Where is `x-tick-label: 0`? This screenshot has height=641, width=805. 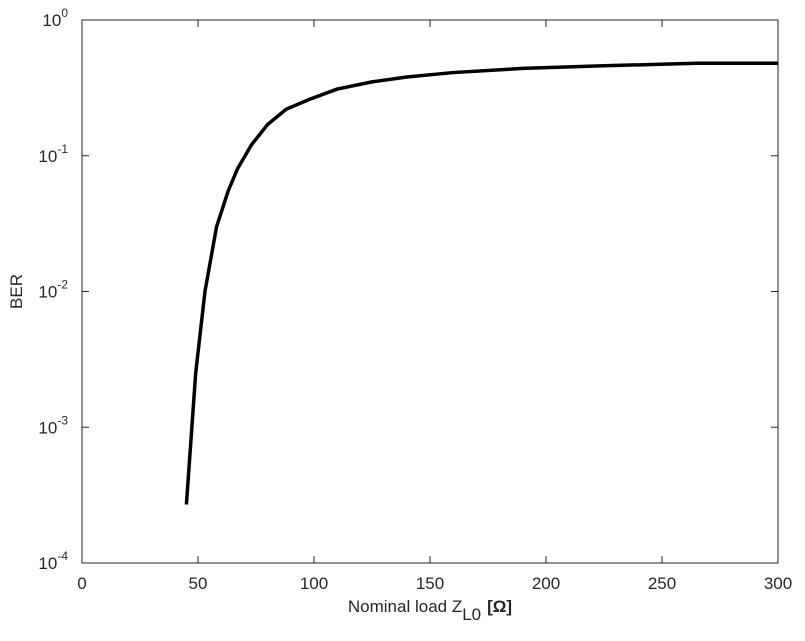 x-tick-label: 0 is located at coordinates (81, 583).